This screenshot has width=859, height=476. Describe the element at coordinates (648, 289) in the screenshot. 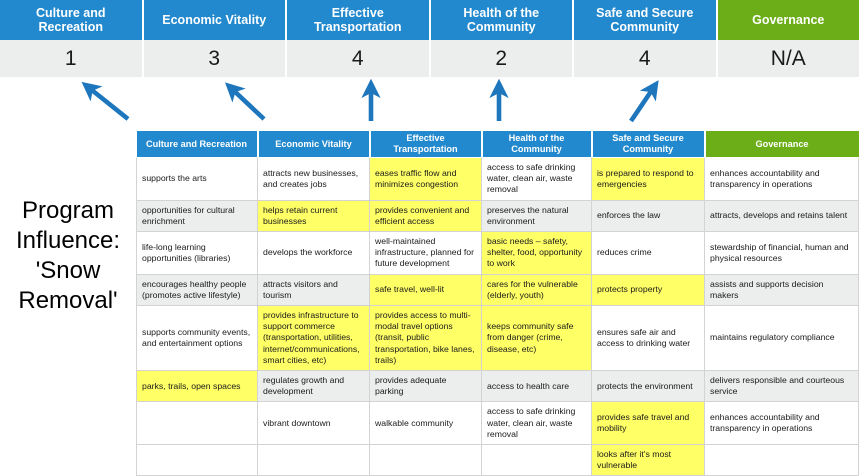

I see `matrix-cell: protects property` at that location.